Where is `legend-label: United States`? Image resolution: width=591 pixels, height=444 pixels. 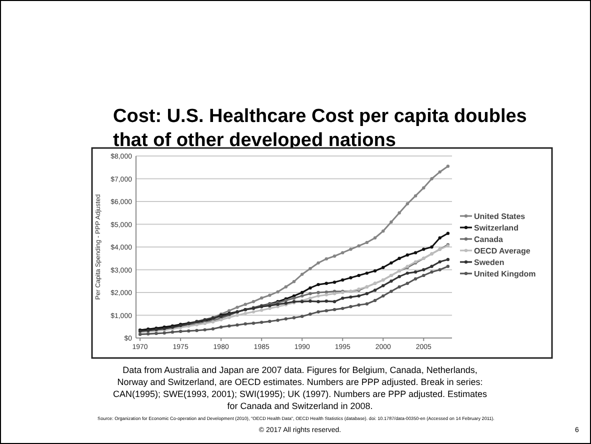 legend-label: United States is located at coordinates (500, 216).